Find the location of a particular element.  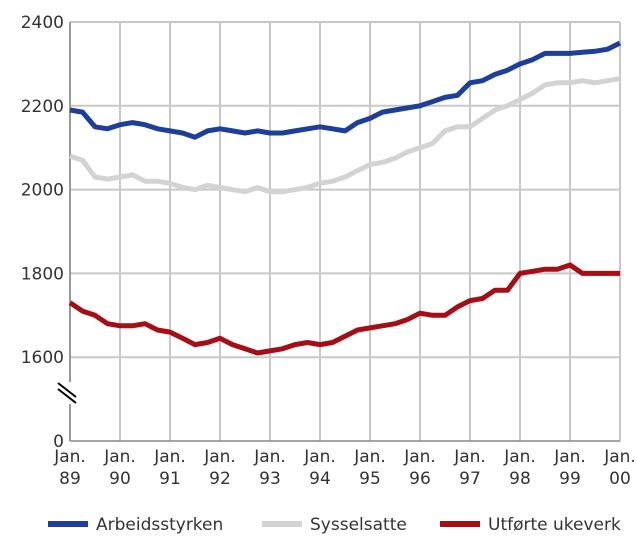

x-tick-label: Jan. 95 is located at coordinates (369, 468).